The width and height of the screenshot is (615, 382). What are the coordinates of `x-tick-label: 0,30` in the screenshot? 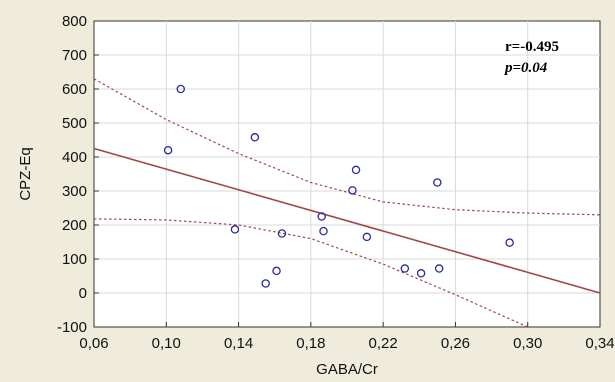 It's located at (527, 343).